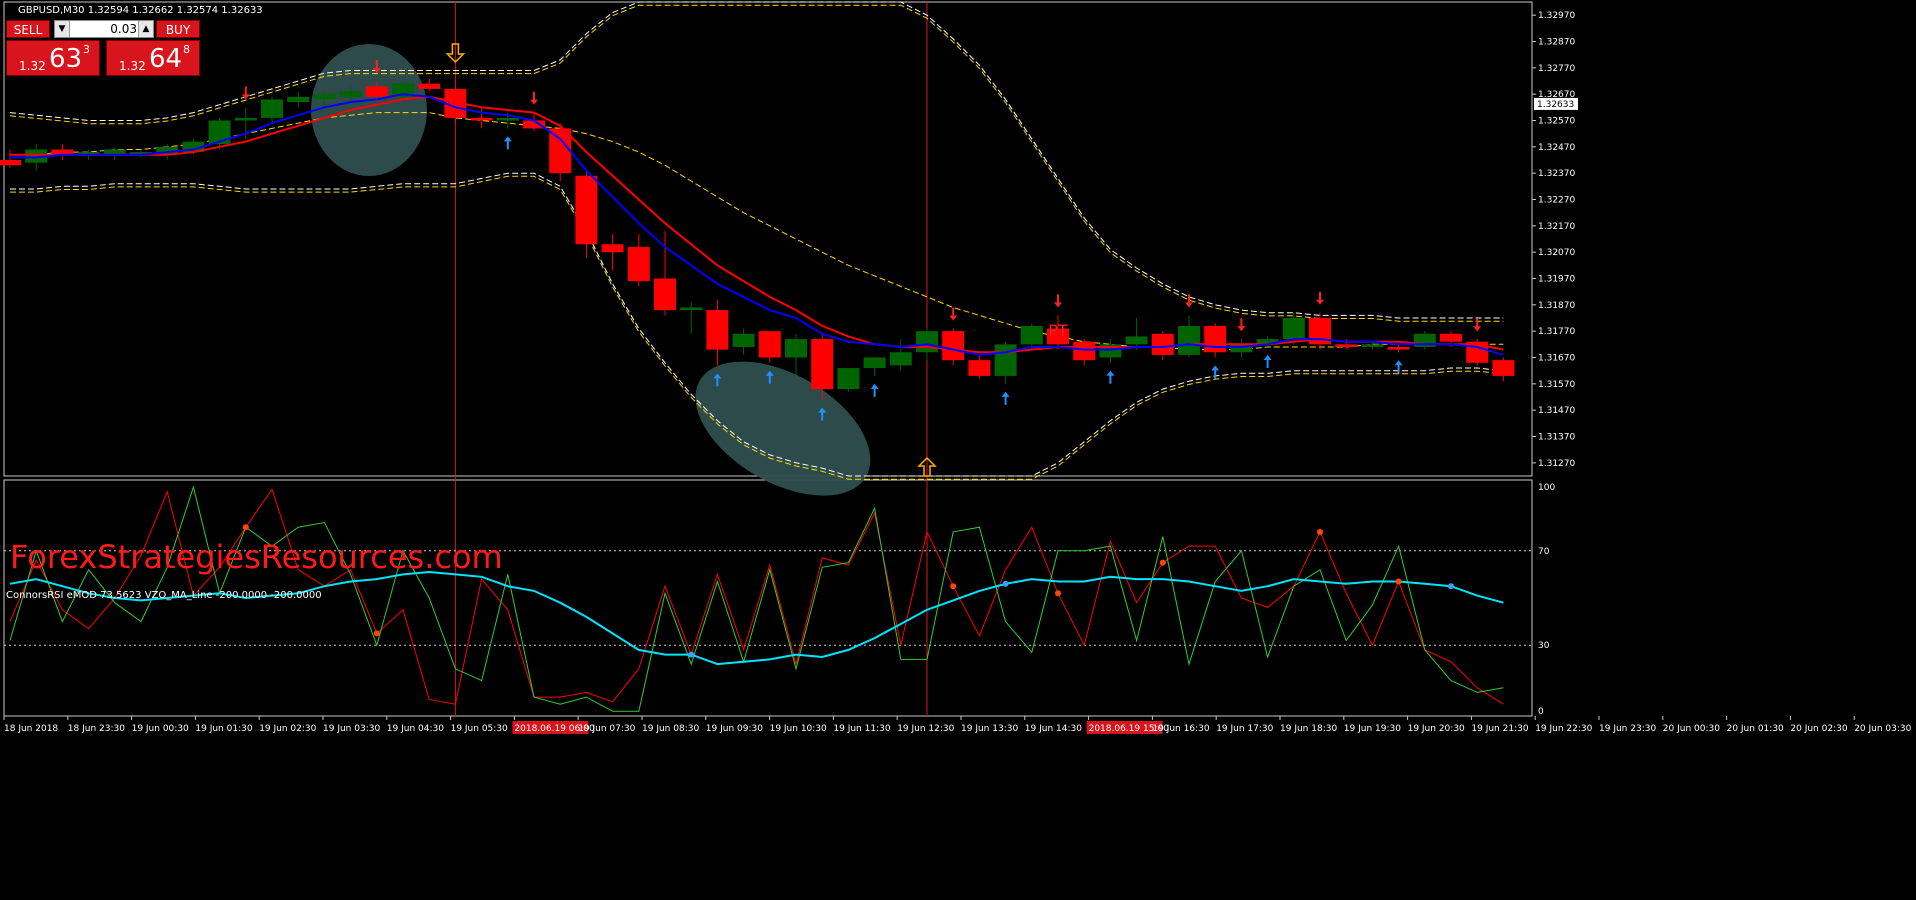 The width and height of the screenshot is (1916, 900). What do you see at coordinates (1882, 729) in the screenshot?
I see `time-tick-label: 20 Jun 03:30` at bounding box center [1882, 729].